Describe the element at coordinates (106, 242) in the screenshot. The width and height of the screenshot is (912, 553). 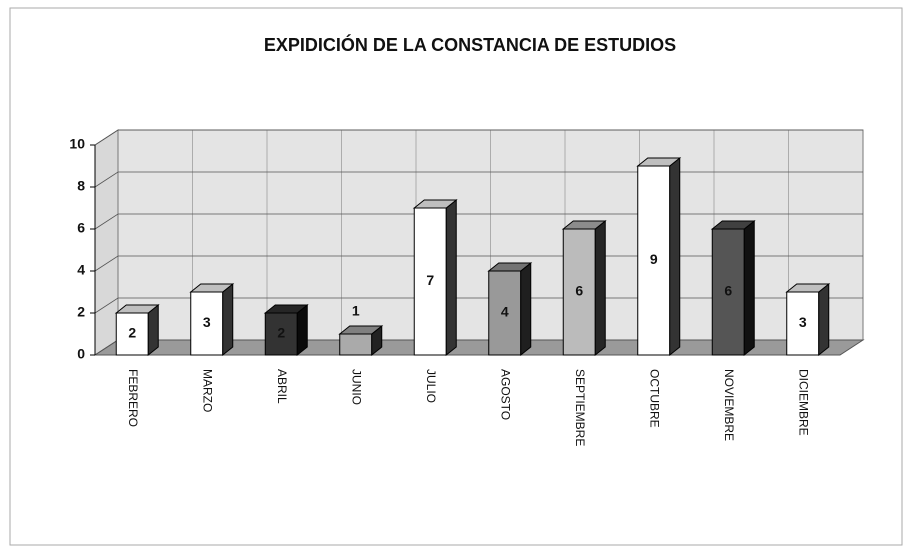
I see `side-wall` at that location.